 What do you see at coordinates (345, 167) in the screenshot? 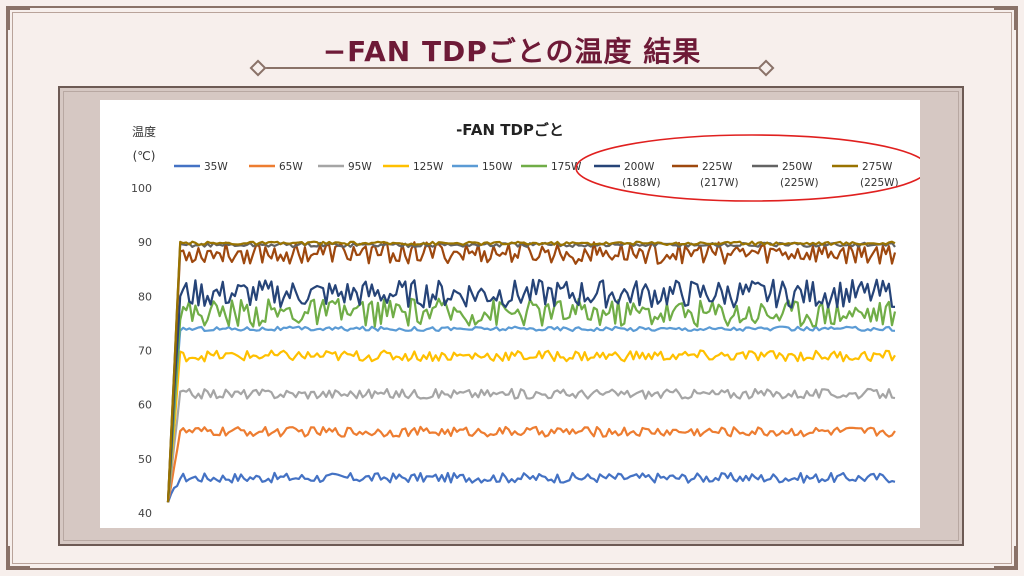
I see `legend-item-95W: 95W` at bounding box center [345, 167].